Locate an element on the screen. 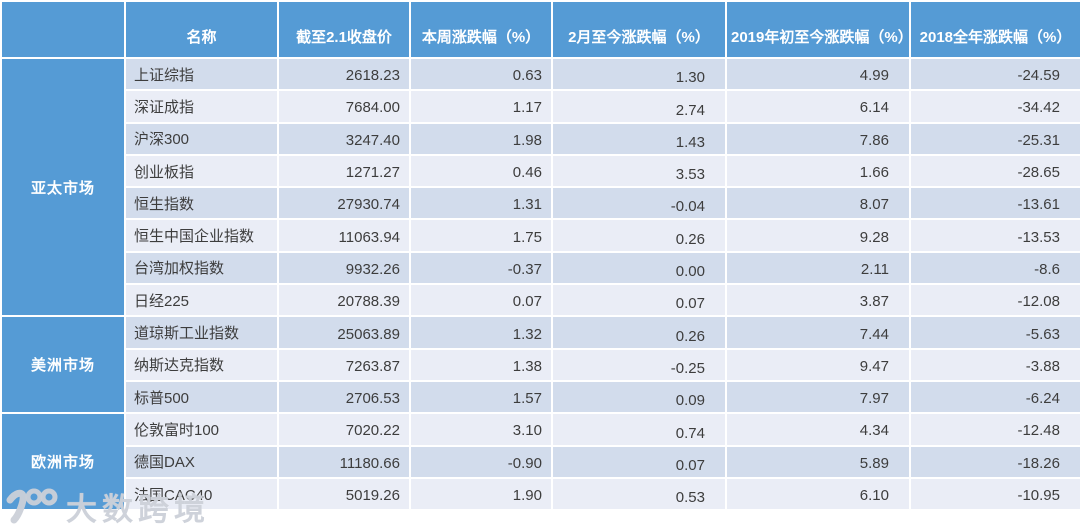 The image size is (1080, 530). column-header-ytd2019: 2019年初至今涨跌幅（%） is located at coordinates (818, 29).